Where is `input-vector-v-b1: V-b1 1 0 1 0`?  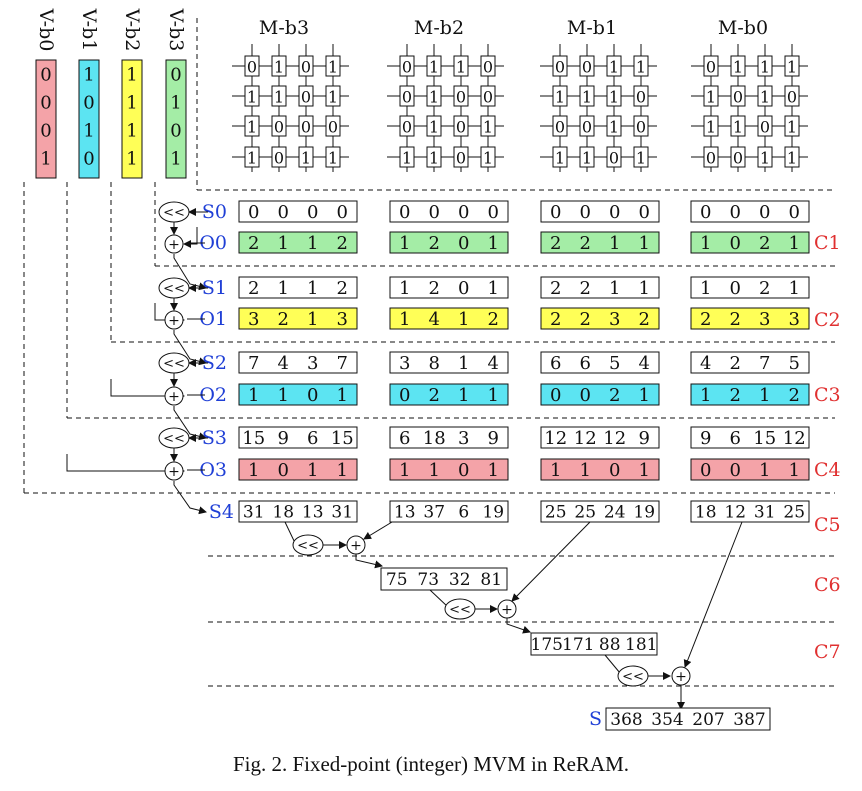 input-vector-v-b1: V-b1 1 0 1 0 is located at coordinates (89, 93).